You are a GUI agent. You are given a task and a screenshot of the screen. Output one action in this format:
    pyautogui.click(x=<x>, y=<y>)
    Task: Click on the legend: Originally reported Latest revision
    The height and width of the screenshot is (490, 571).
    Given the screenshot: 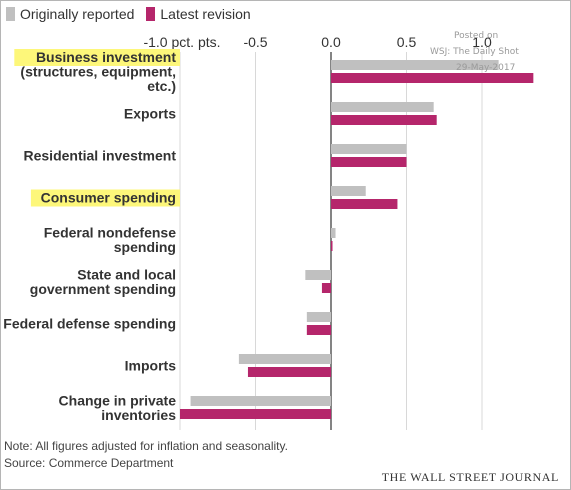 What is the action you would take?
    pyautogui.click(x=134, y=14)
    